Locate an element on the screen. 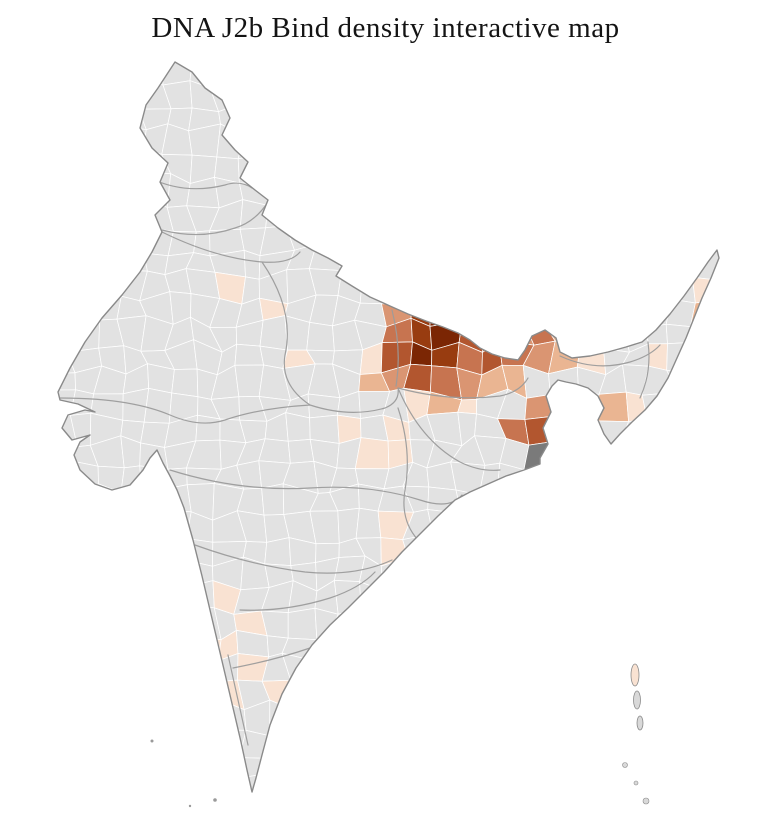  nicobar-island is located at coordinates (625, 765).